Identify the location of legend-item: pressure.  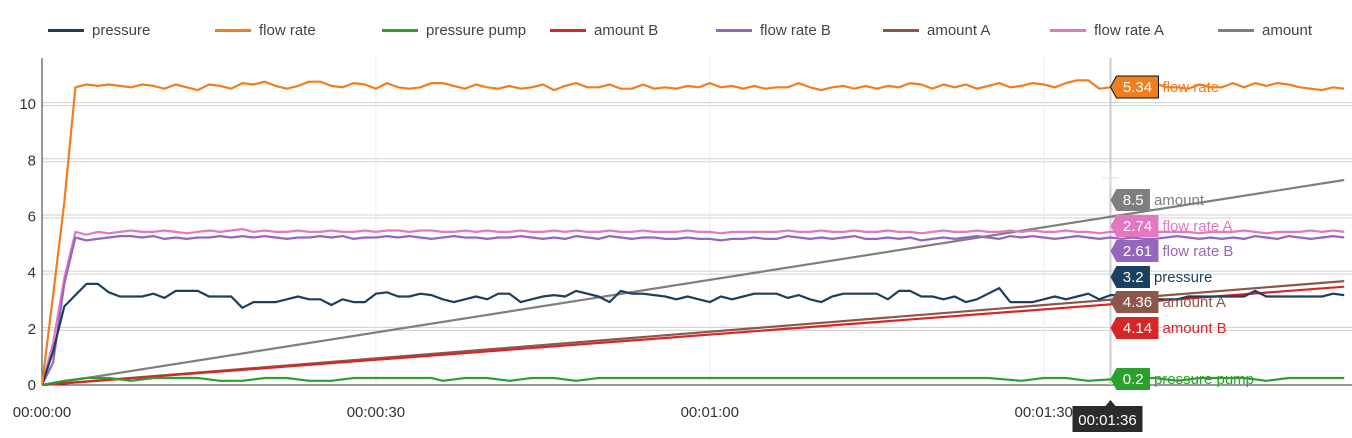
(99, 30).